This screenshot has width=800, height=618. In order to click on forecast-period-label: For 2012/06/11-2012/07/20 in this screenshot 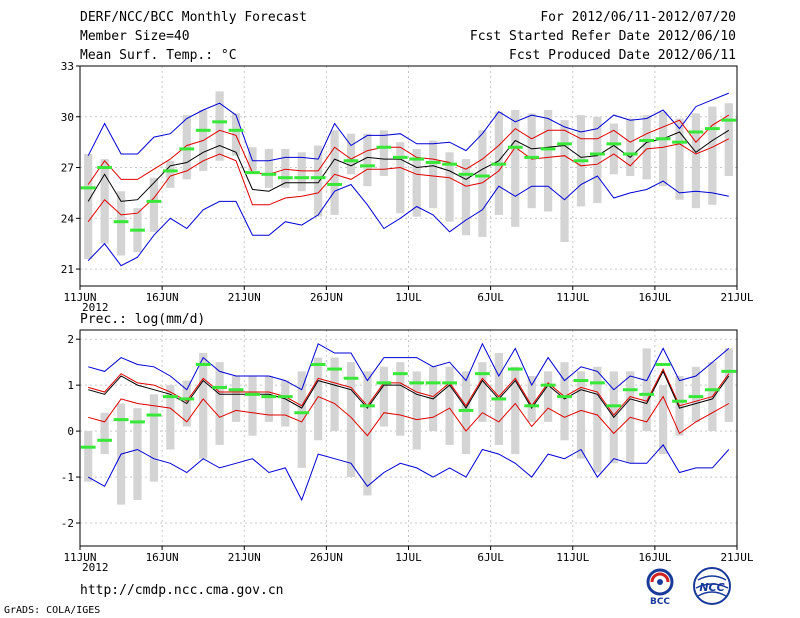, I will do `click(638, 17)`.